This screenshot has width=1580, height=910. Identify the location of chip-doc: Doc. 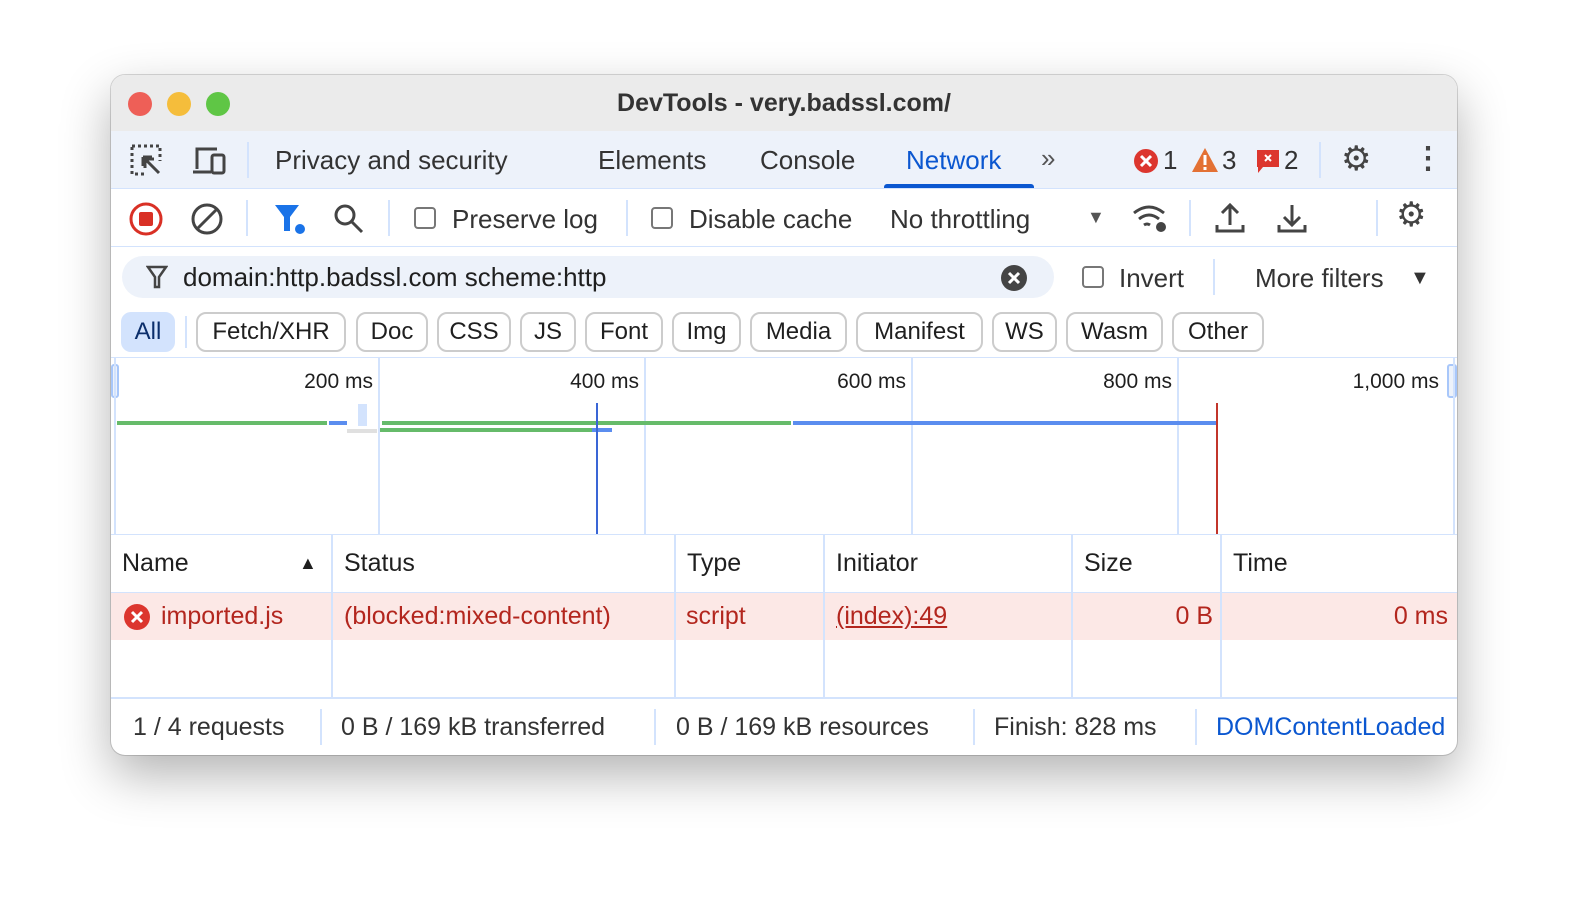
(392, 332).